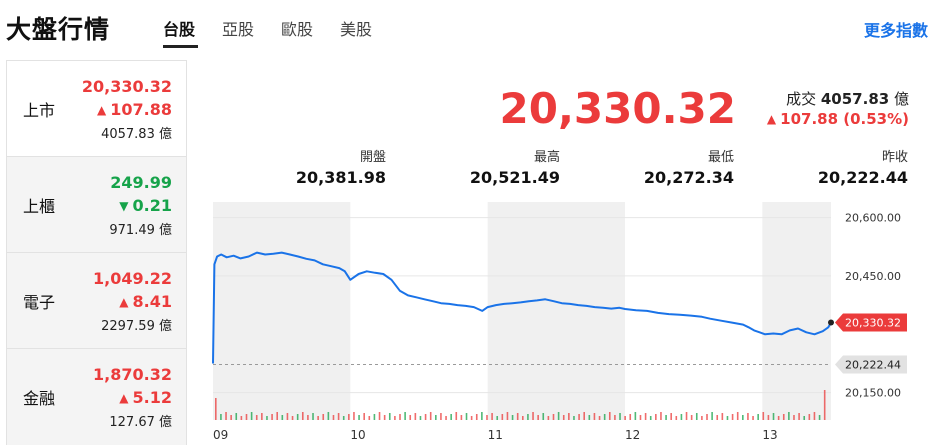 This screenshot has width=928, height=445. I want to click on tab-us: 美股, so click(356, 29).